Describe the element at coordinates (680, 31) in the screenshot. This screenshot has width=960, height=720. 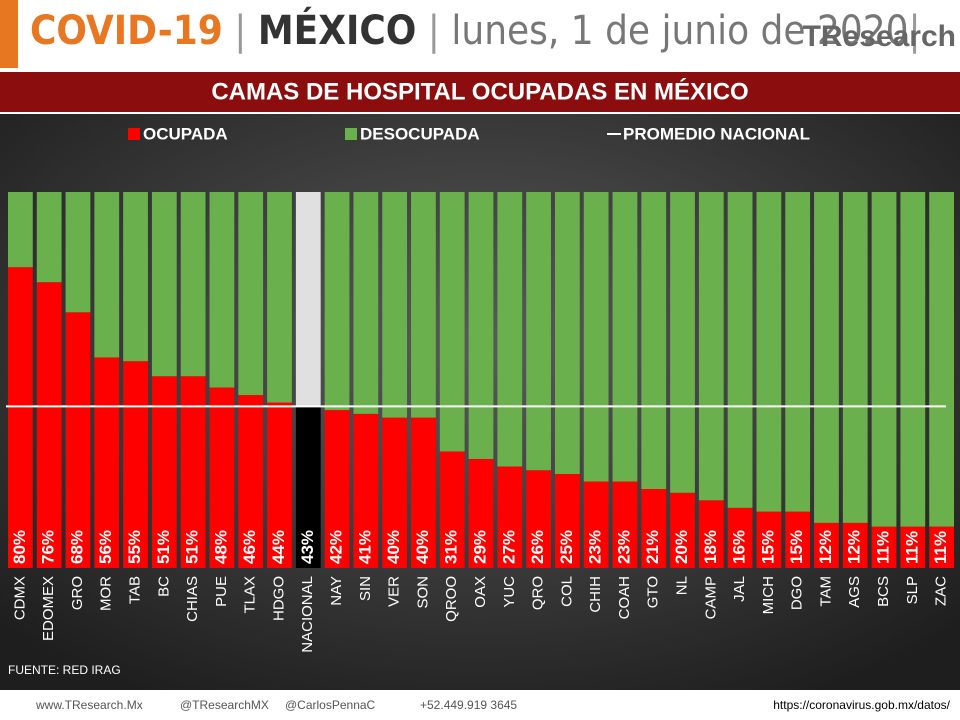
I see `header-date: lunes, 1 de junio de 2020` at that location.